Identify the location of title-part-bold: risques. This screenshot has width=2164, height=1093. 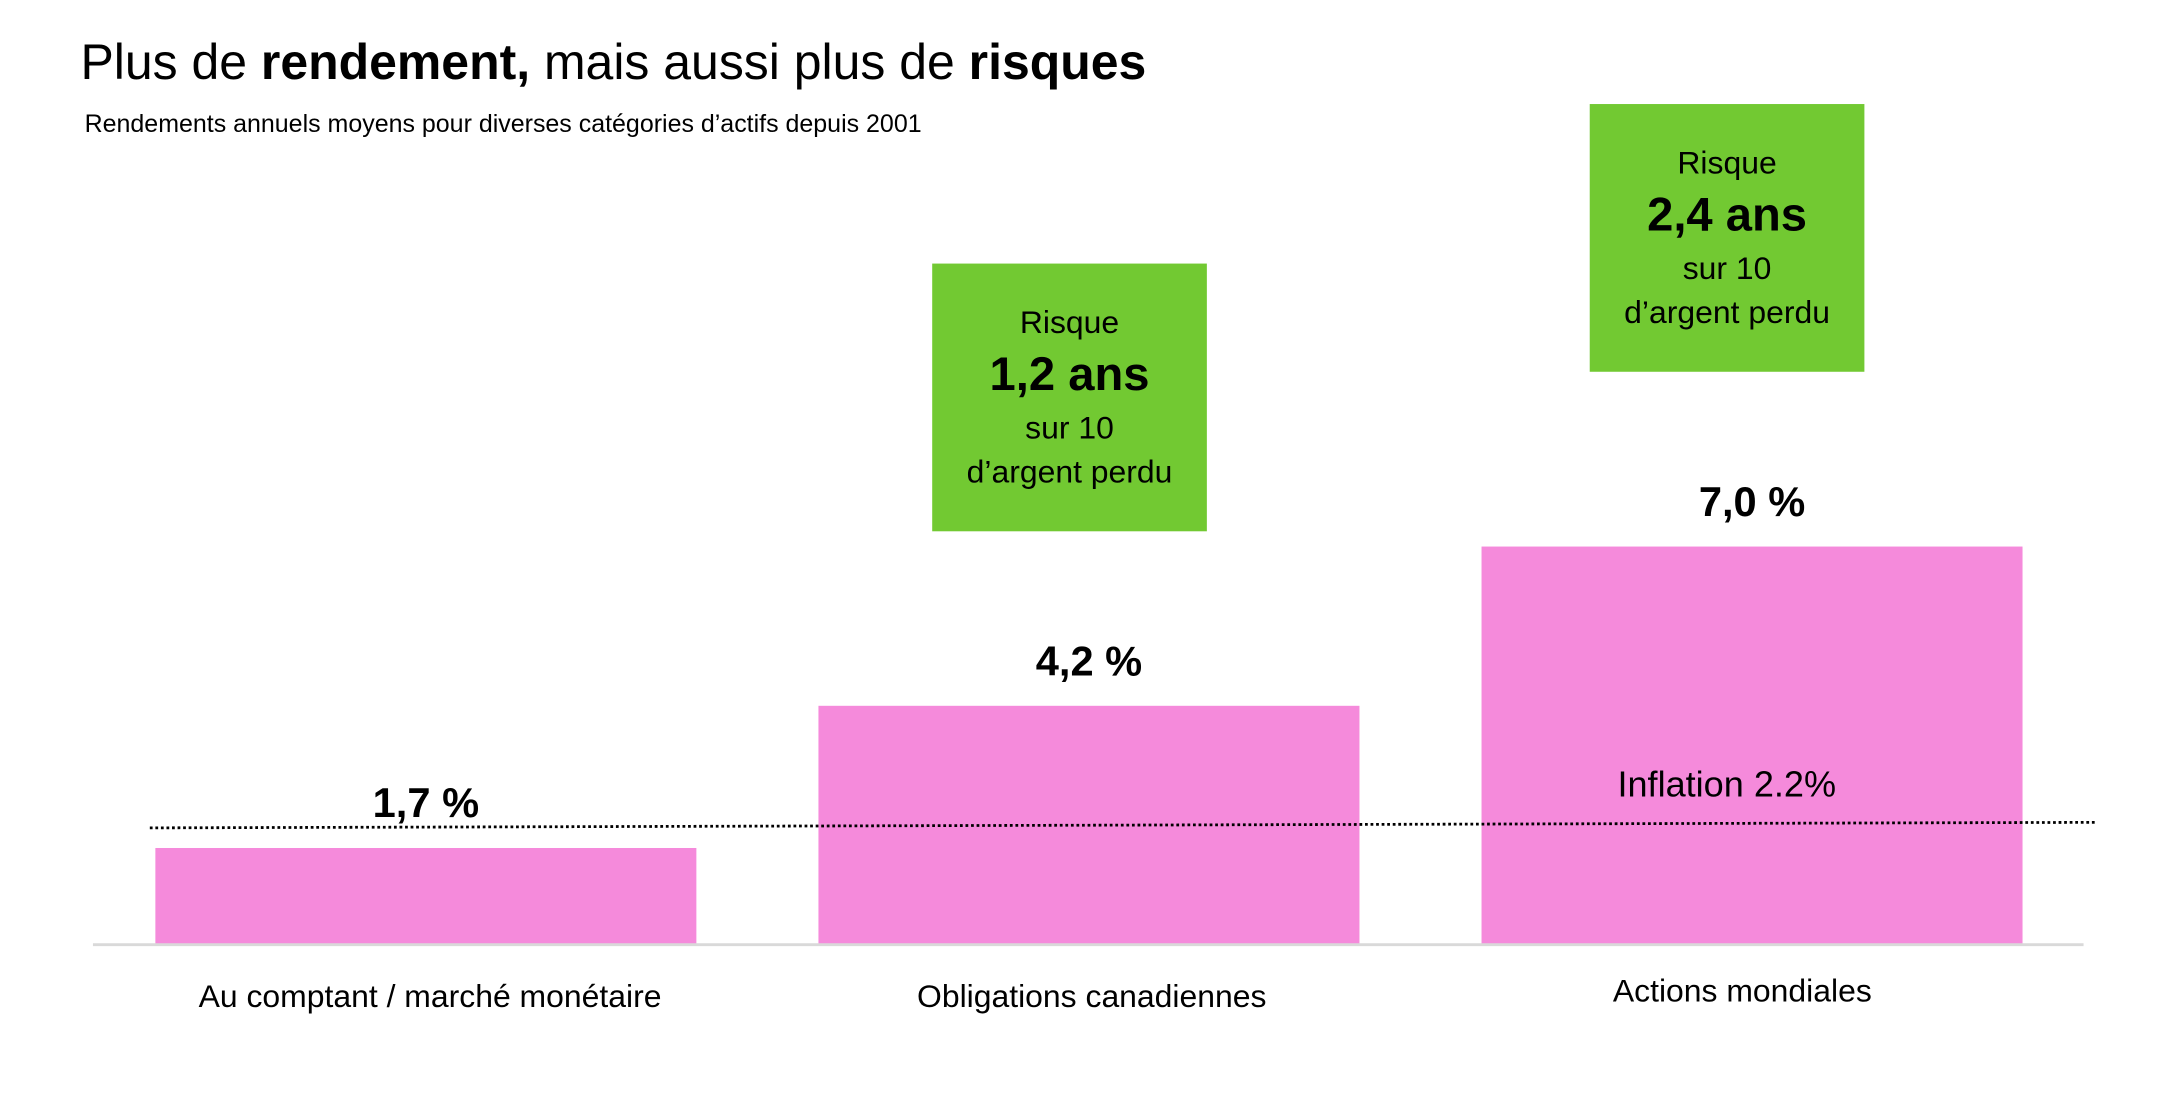
(1057, 62).